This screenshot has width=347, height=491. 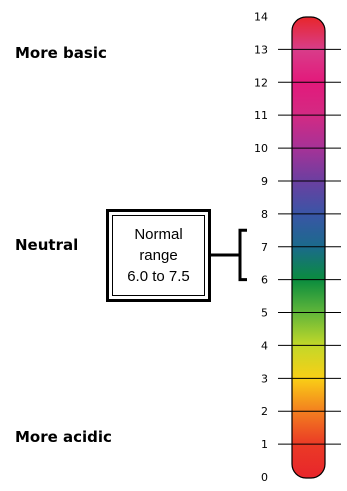 What do you see at coordinates (261, 82) in the screenshot?
I see `tick-label-12: 12` at bounding box center [261, 82].